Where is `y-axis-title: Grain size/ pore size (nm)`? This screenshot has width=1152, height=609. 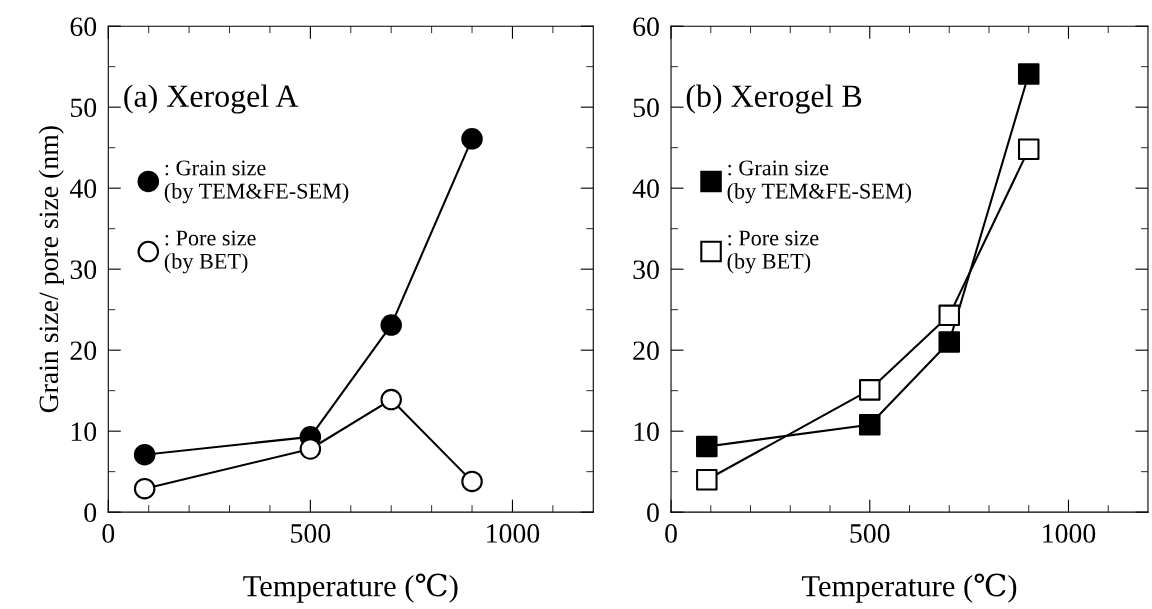 y-axis-title: Grain size/ pore size (nm) is located at coordinates (51, 269).